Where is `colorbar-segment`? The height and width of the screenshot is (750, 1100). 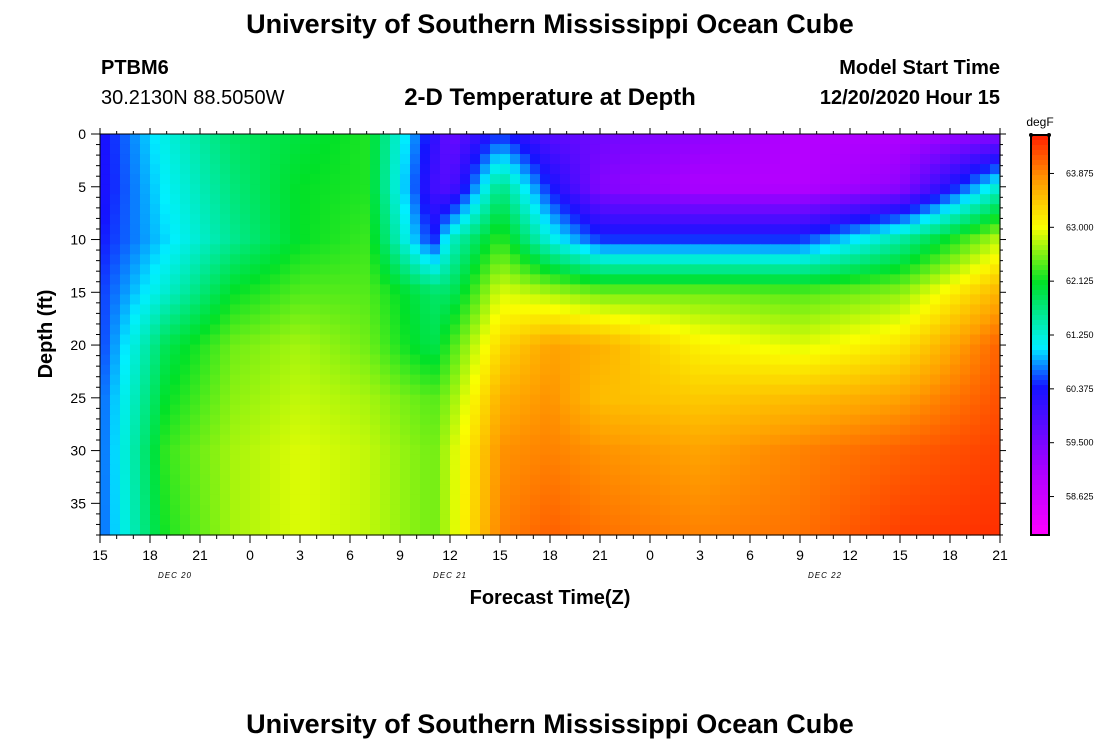 colorbar-segment is located at coordinates (1040, 318).